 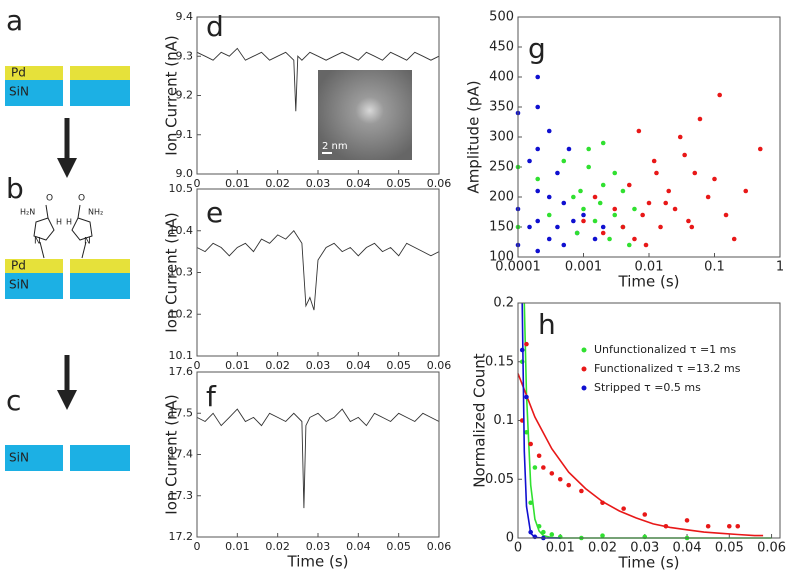 I want to click on y-tick-label: 9.0, so click(x=185, y=173).